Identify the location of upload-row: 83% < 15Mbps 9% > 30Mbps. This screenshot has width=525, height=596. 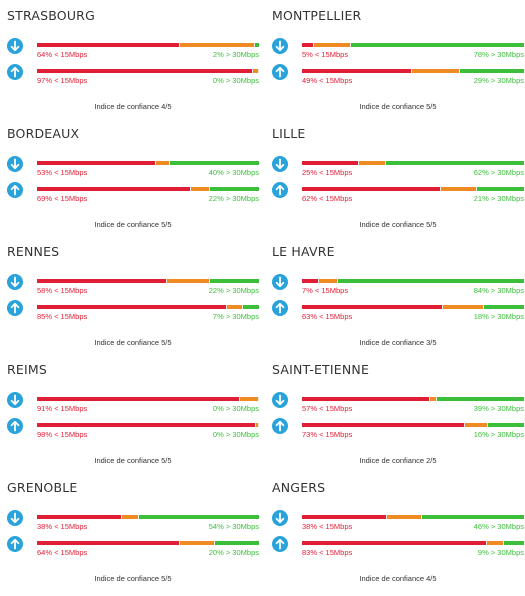
(398, 549).